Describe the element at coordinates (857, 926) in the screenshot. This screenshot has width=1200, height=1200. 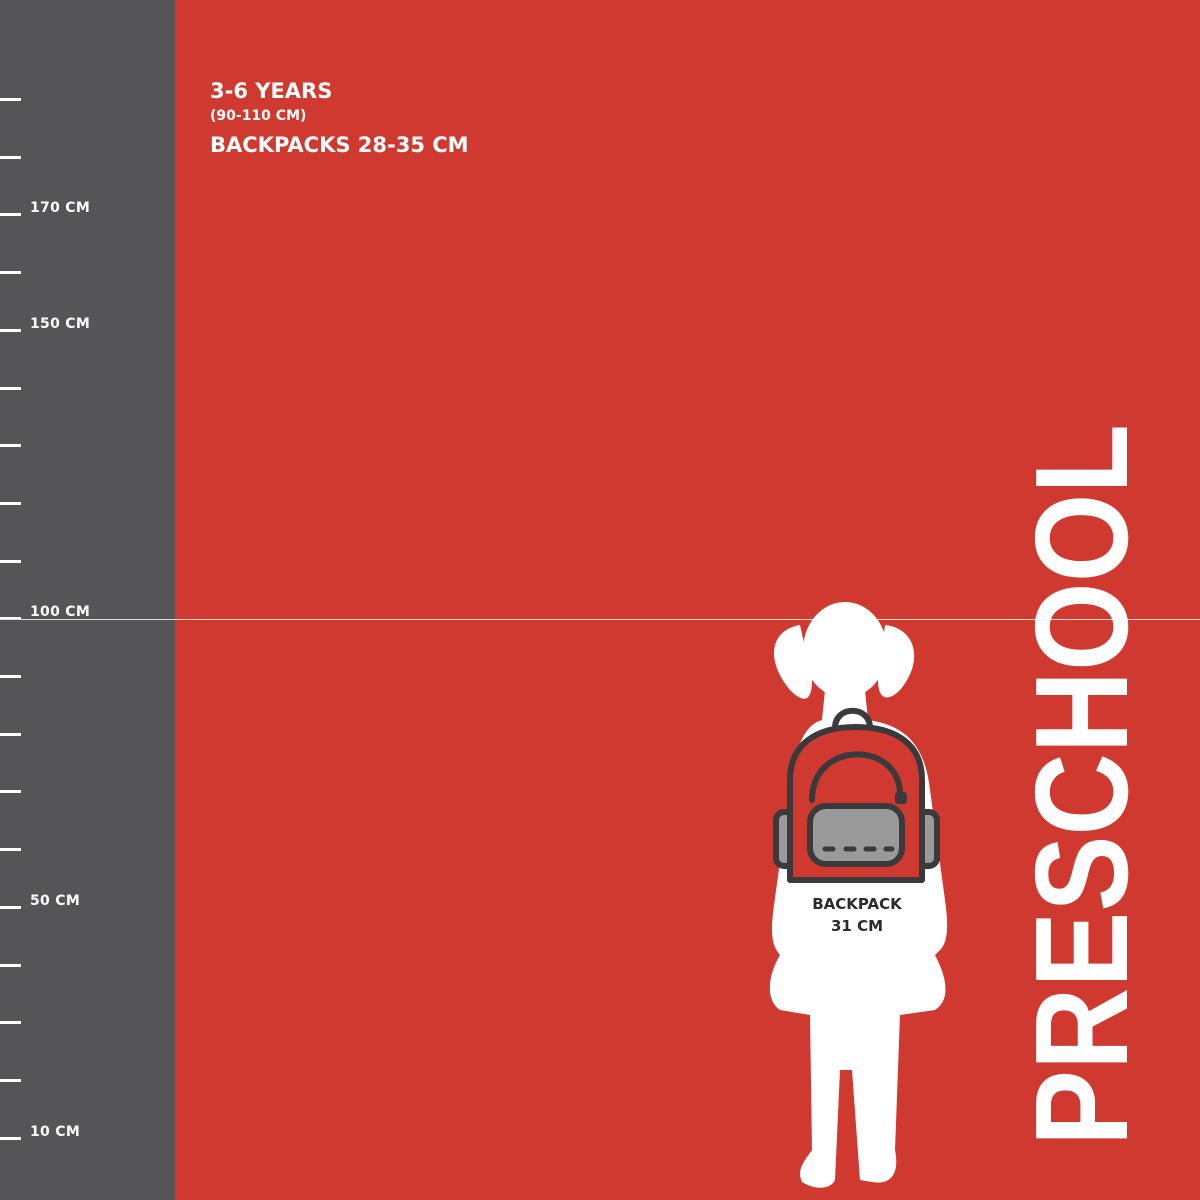
I see `backpack-size: 31 CM` at that location.